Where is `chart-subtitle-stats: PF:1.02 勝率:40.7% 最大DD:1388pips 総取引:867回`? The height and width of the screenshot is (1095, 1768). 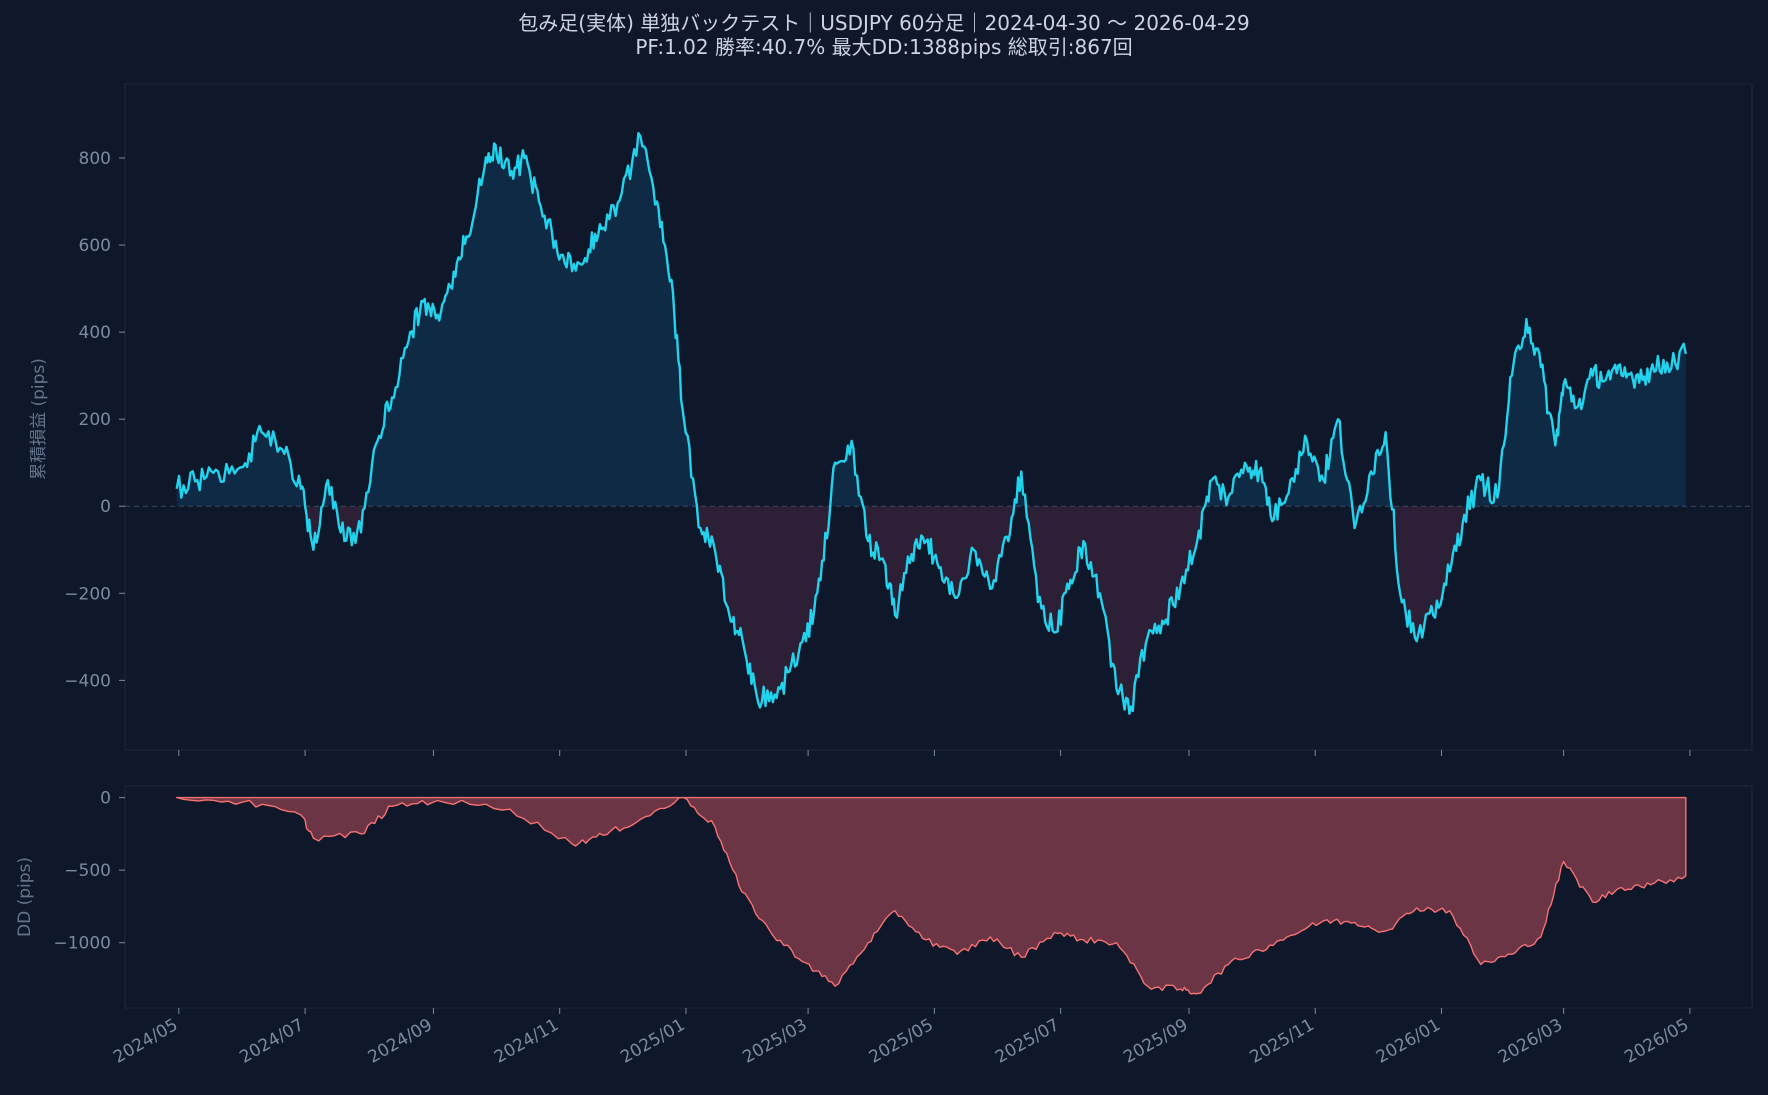 chart-subtitle-stats: PF:1.02 勝率:40.7% 最大DD:1388pips 総取引:867回 is located at coordinates (884, 47).